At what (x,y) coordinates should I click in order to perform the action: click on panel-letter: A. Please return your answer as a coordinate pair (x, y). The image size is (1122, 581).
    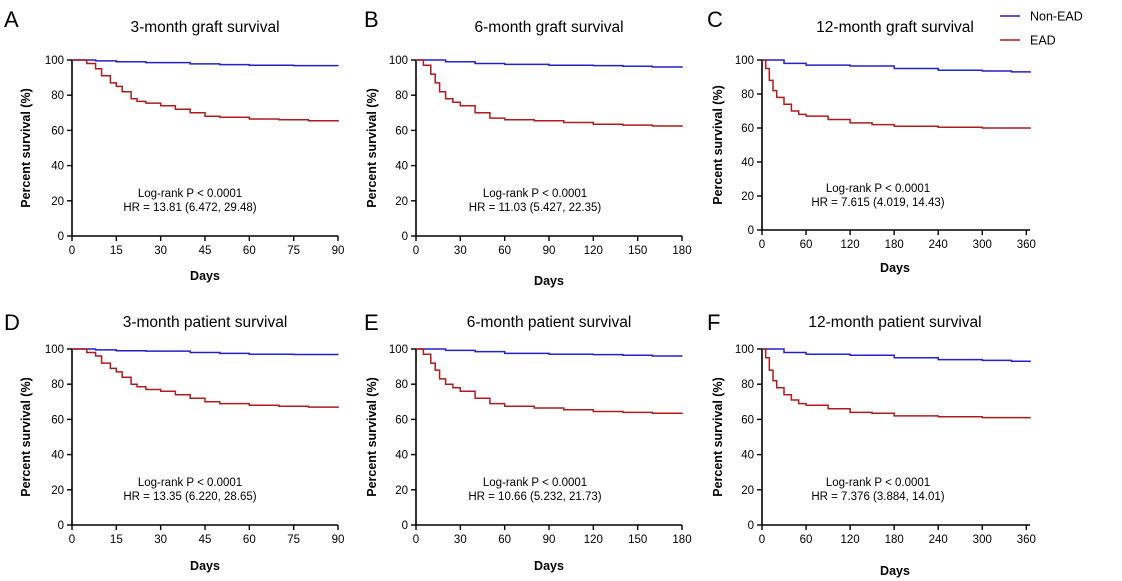
    Looking at the image, I should click on (11, 19).